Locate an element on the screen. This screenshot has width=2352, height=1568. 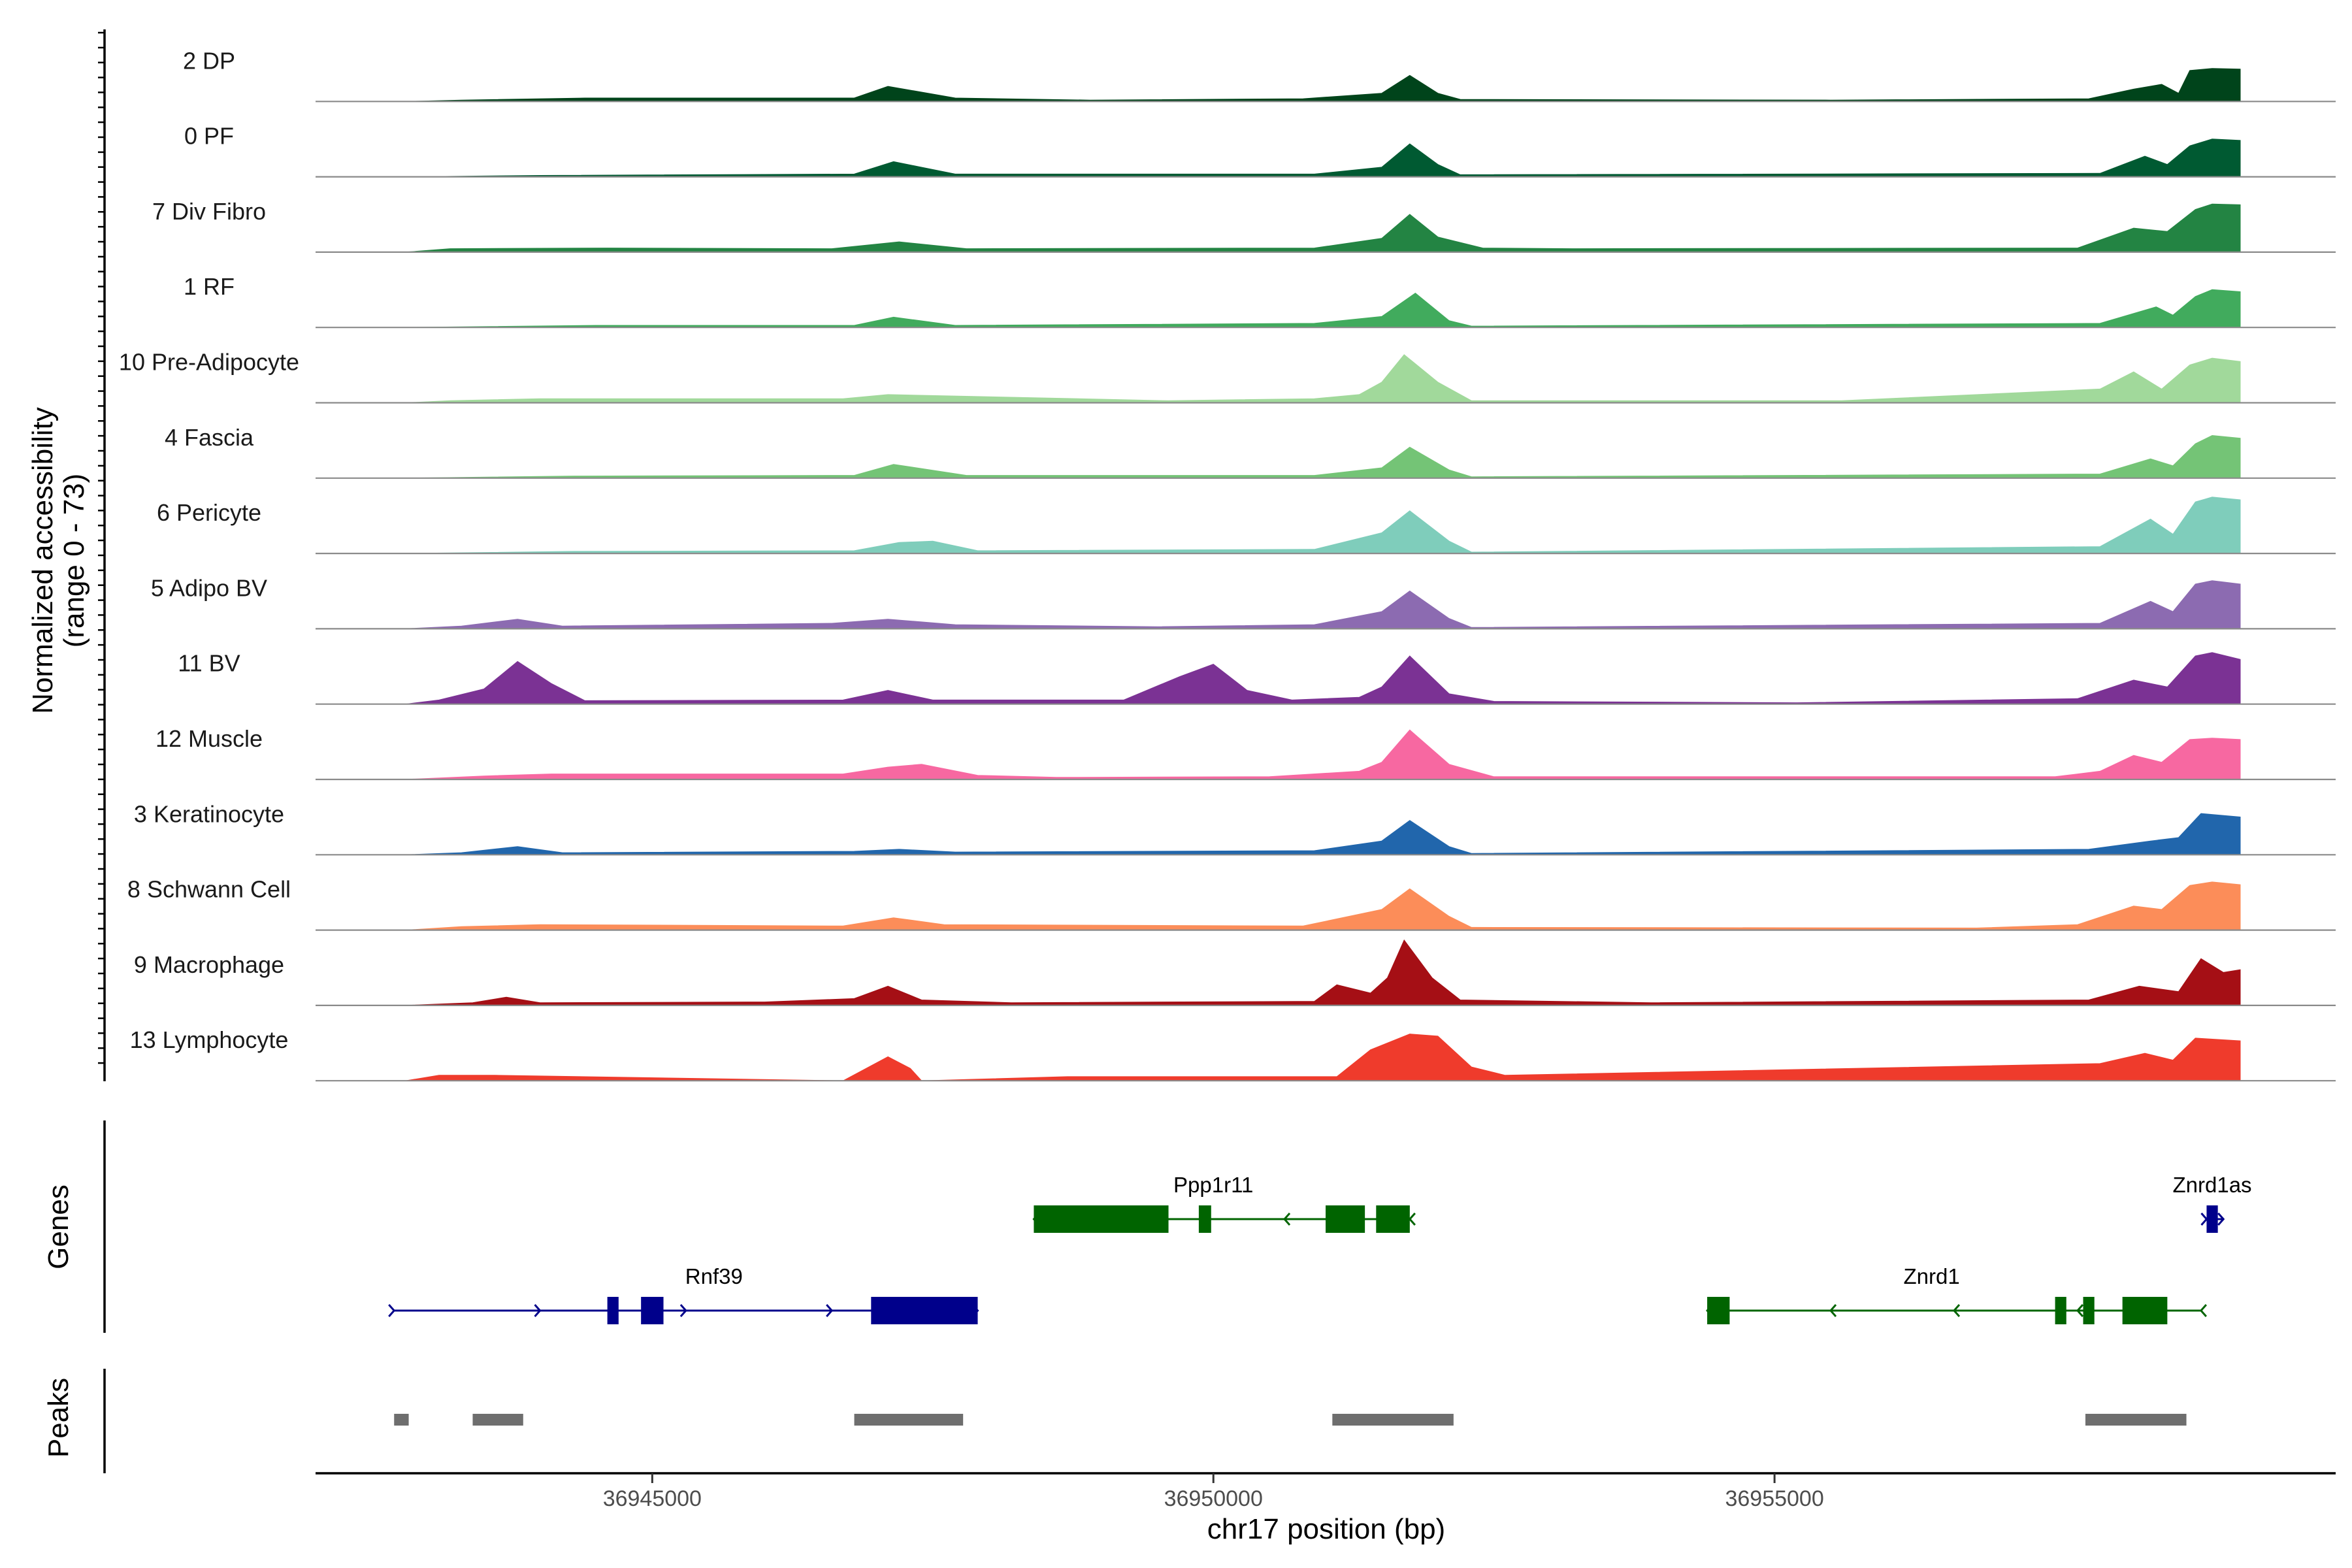
peaks-panel is located at coordinates (1290, 1420).